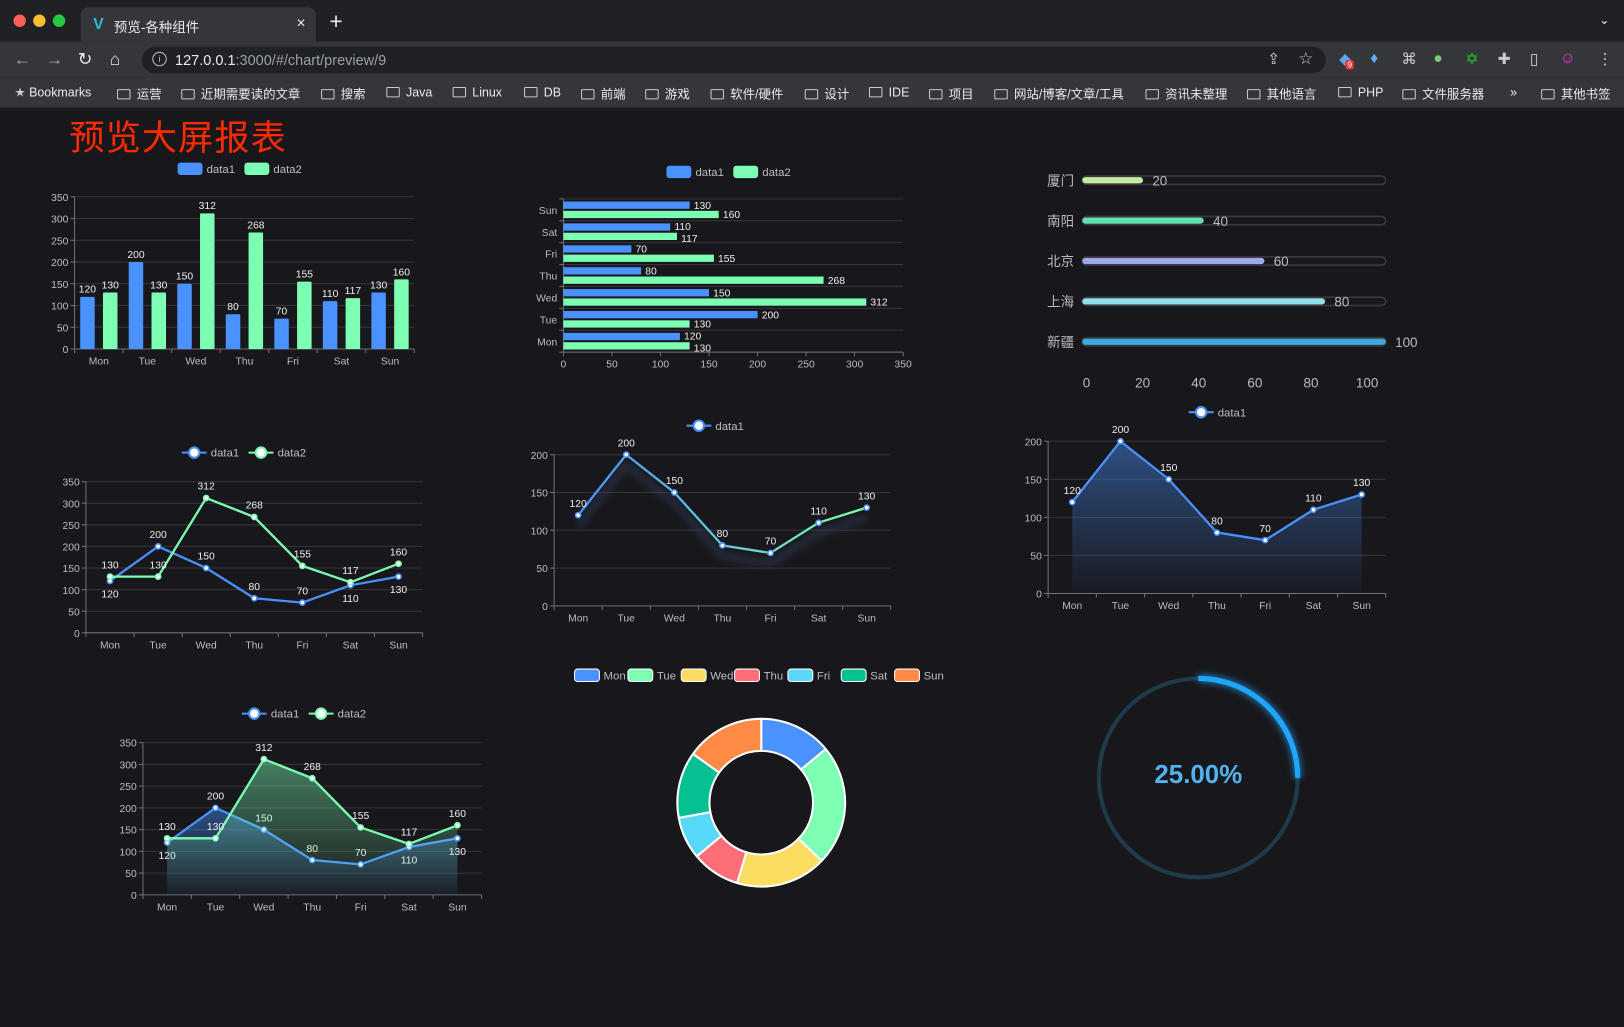 The image size is (1624, 1027). I want to click on progress-label: 北京, so click(1060, 261).